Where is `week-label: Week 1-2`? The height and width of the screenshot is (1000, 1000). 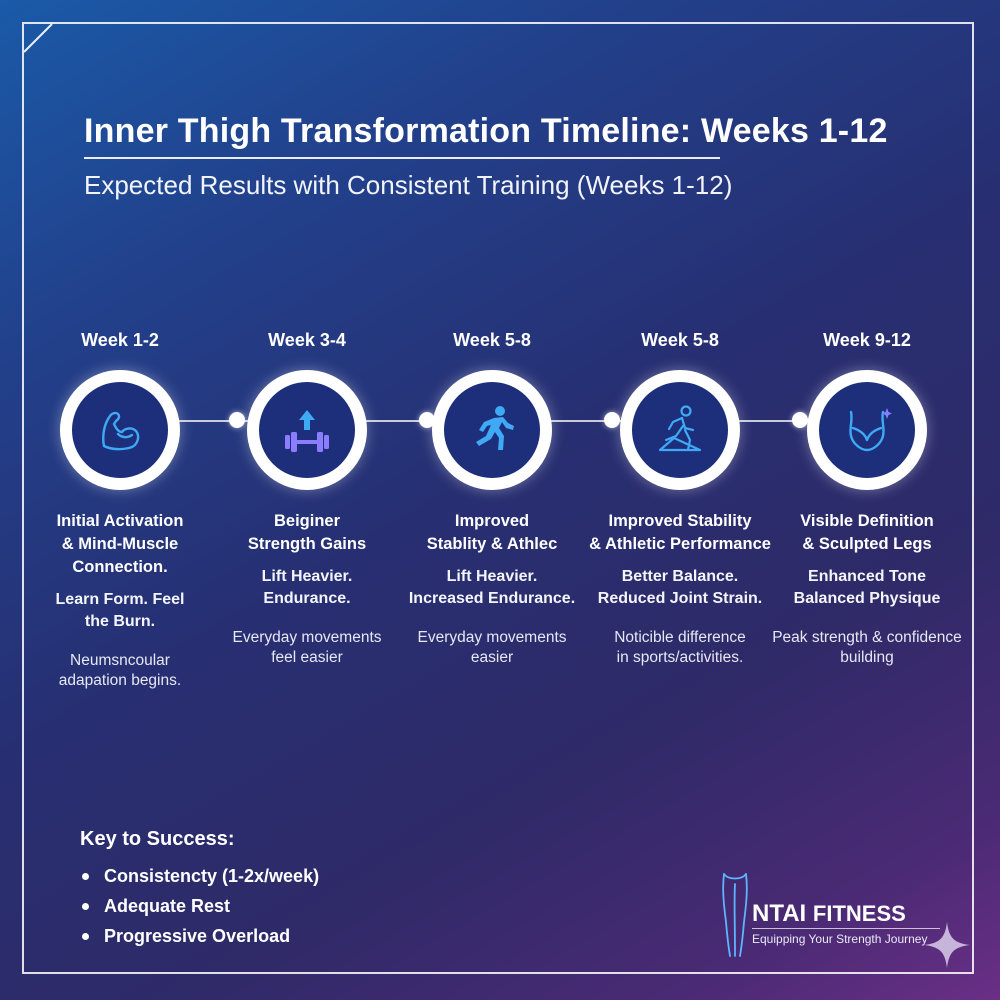 week-label: Week 1-2 is located at coordinates (120, 340).